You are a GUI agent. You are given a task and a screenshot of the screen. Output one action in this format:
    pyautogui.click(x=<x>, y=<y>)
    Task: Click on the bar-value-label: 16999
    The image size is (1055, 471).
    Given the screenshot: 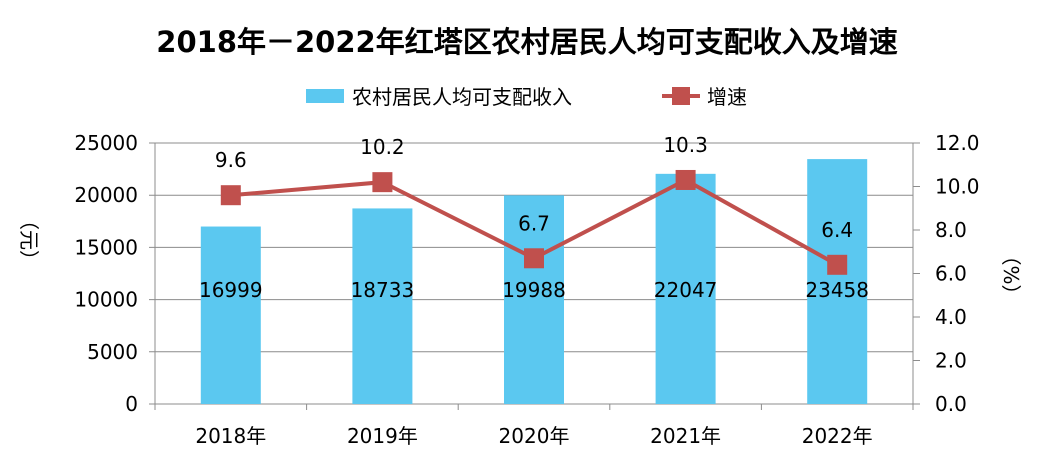 What is the action you would take?
    pyautogui.click(x=231, y=290)
    